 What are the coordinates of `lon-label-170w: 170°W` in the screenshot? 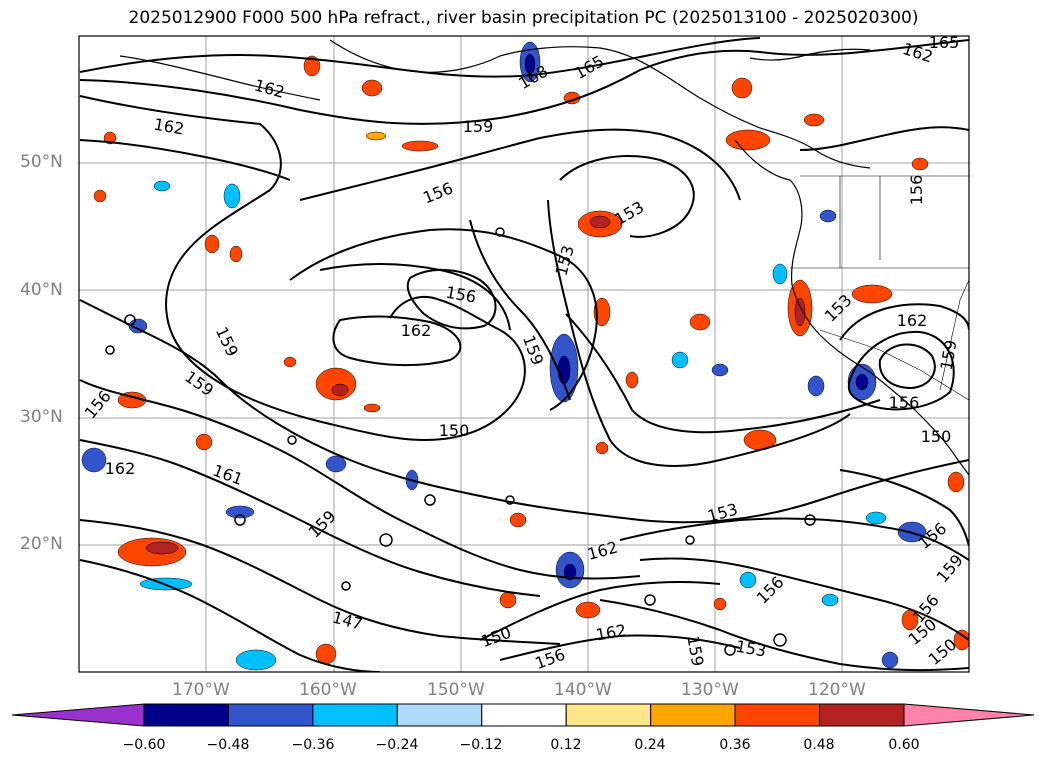 It's located at (201, 690).